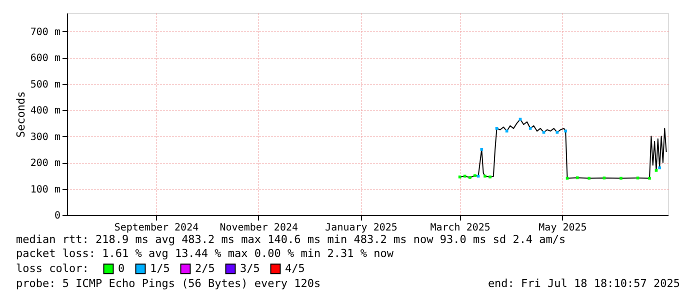 The height and width of the screenshot is (297, 697). What do you see at coordinates (45, 58) in the screenshot?
I see `y-tick-label: 600 m` at bounding box center [45, 58].